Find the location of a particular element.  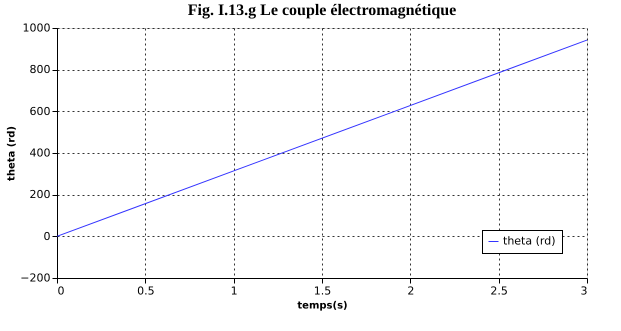

x-tick-label: 2.5 is located at coordinates (499, 291).